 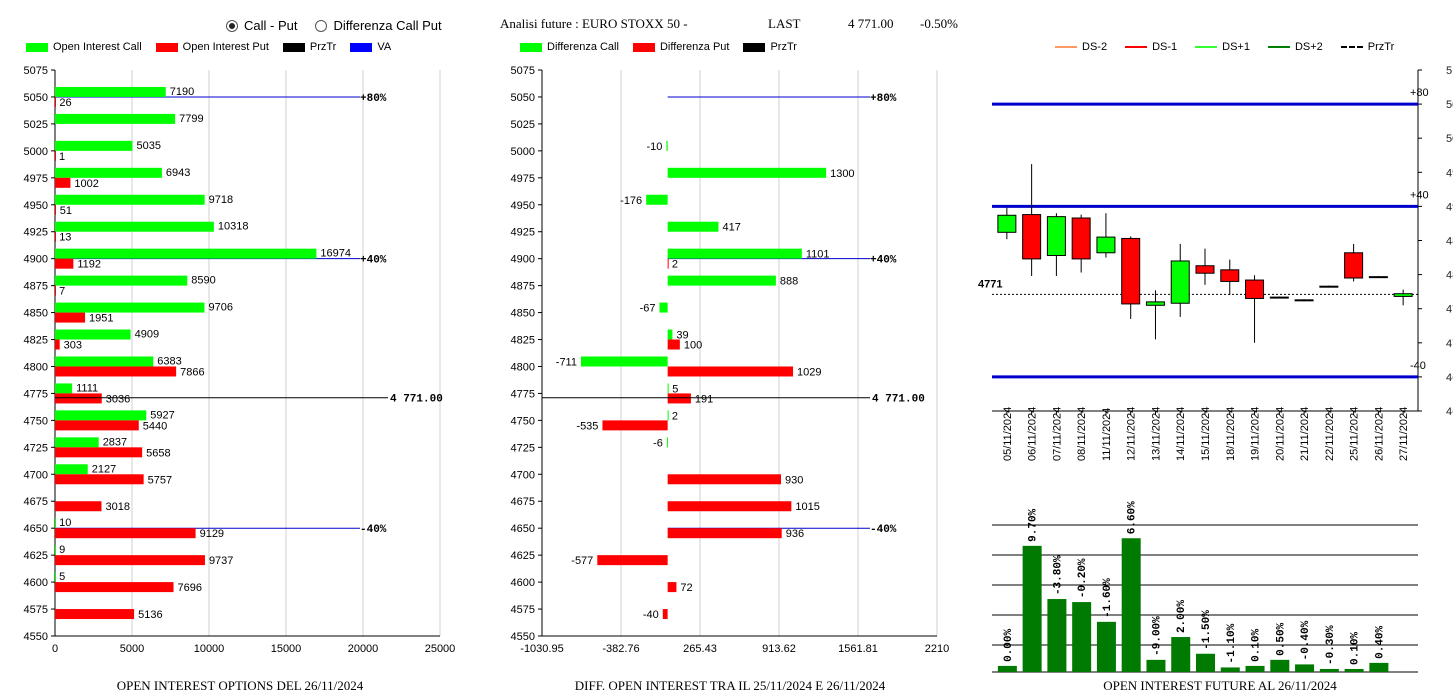 What do you see at coordinates (1449, 276) in the screenshot?
I see `candle-y-tick-label: 4800` at bounding box center [1449, 276].